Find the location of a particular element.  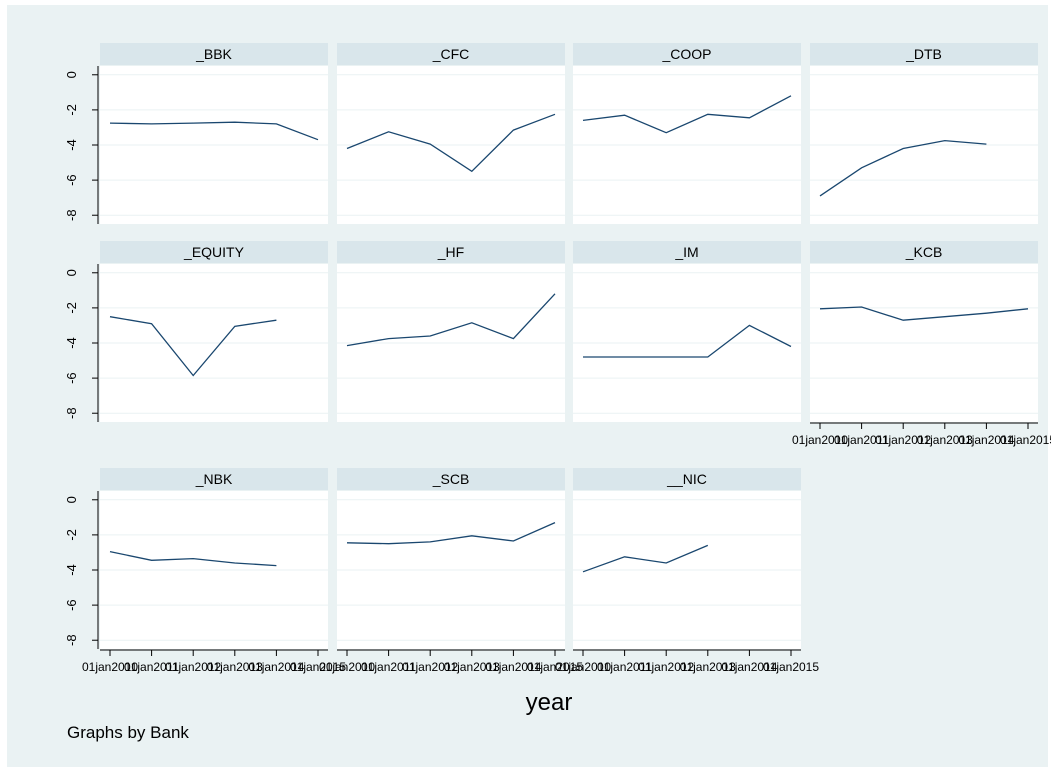

panel-title-nbk: _NBK is located at coordinates (214, 479).